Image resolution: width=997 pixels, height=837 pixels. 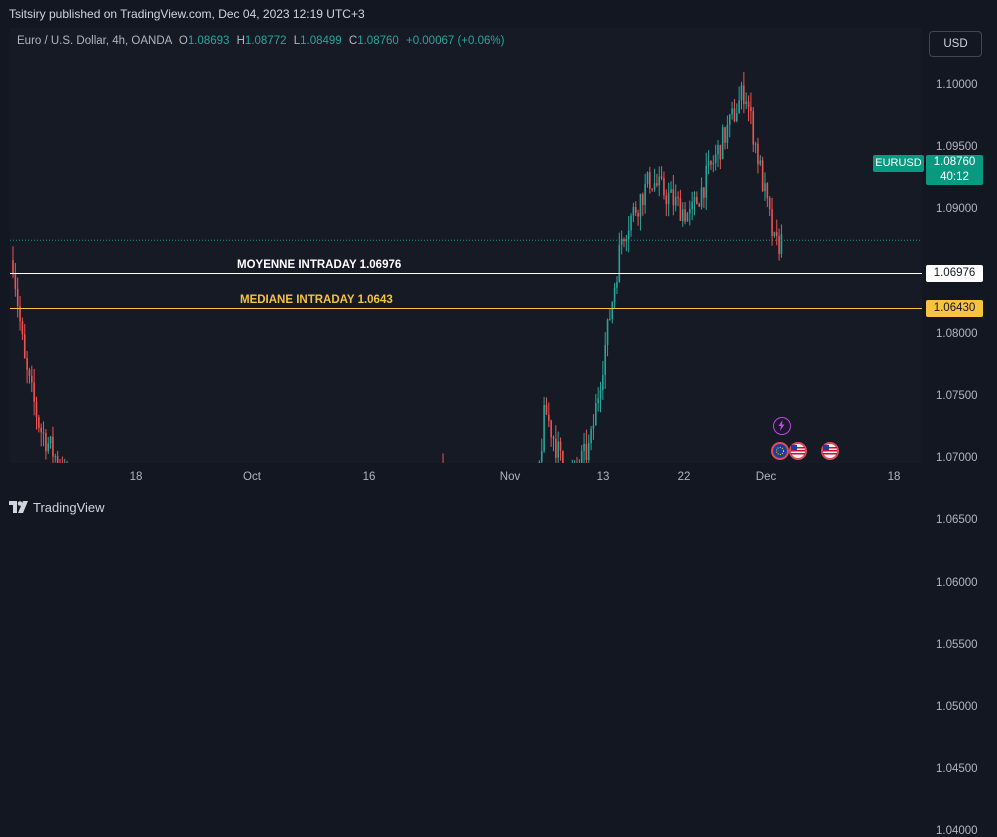 What do you see at coordinates (94, 41) in the screenshot?
I see `symbol-title: Euro / U.S. Dollar, 4h, OANDA` at bounding box center [94, 41].